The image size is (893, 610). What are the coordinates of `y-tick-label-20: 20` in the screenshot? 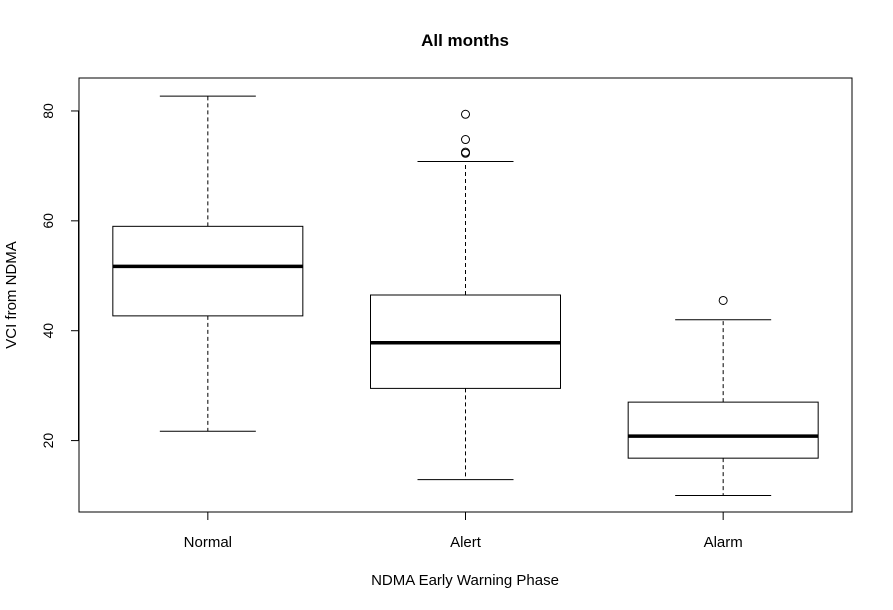 It's located at (48, 441).